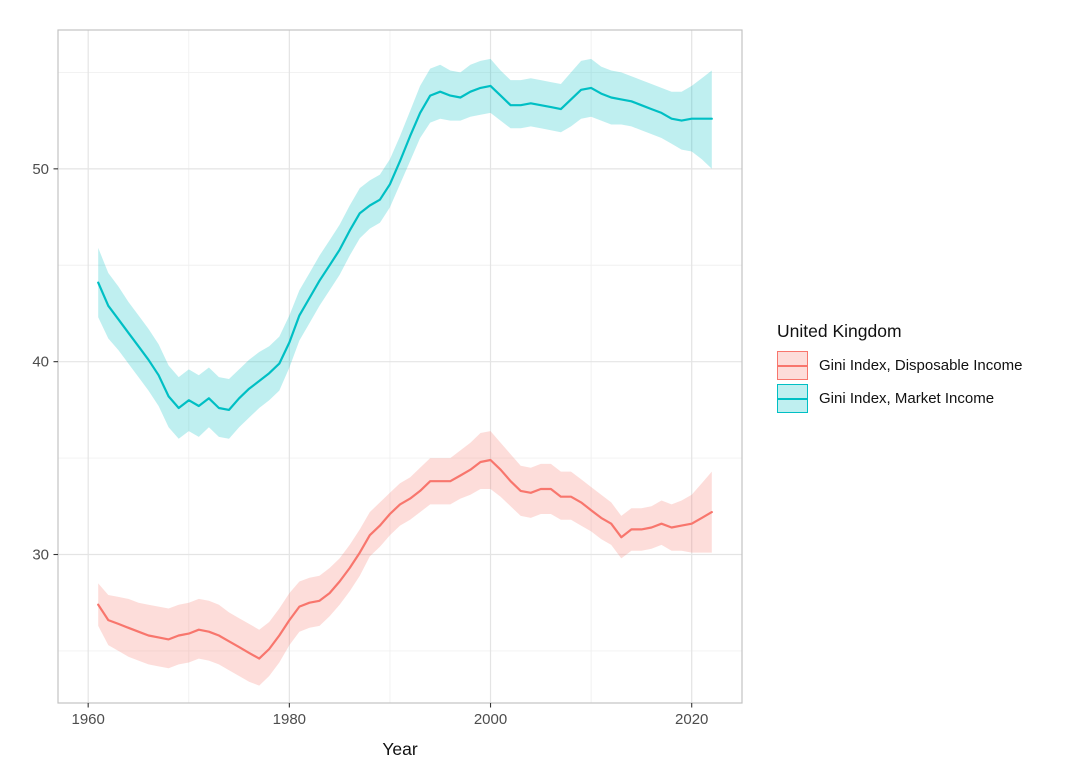 The image size is (1090, 768). What do you see at coordinates (87, 719) in the screenshot?
I see `x-tick-label: 1960` at bounding box center [87, 719].